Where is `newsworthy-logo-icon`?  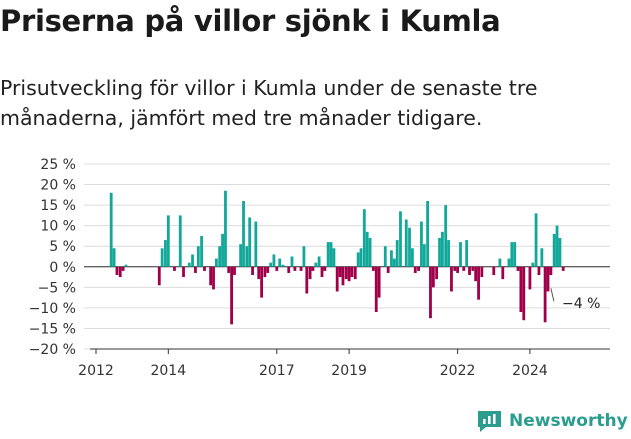 newsworthy-logo-icon is located at coordinates (489, 421).